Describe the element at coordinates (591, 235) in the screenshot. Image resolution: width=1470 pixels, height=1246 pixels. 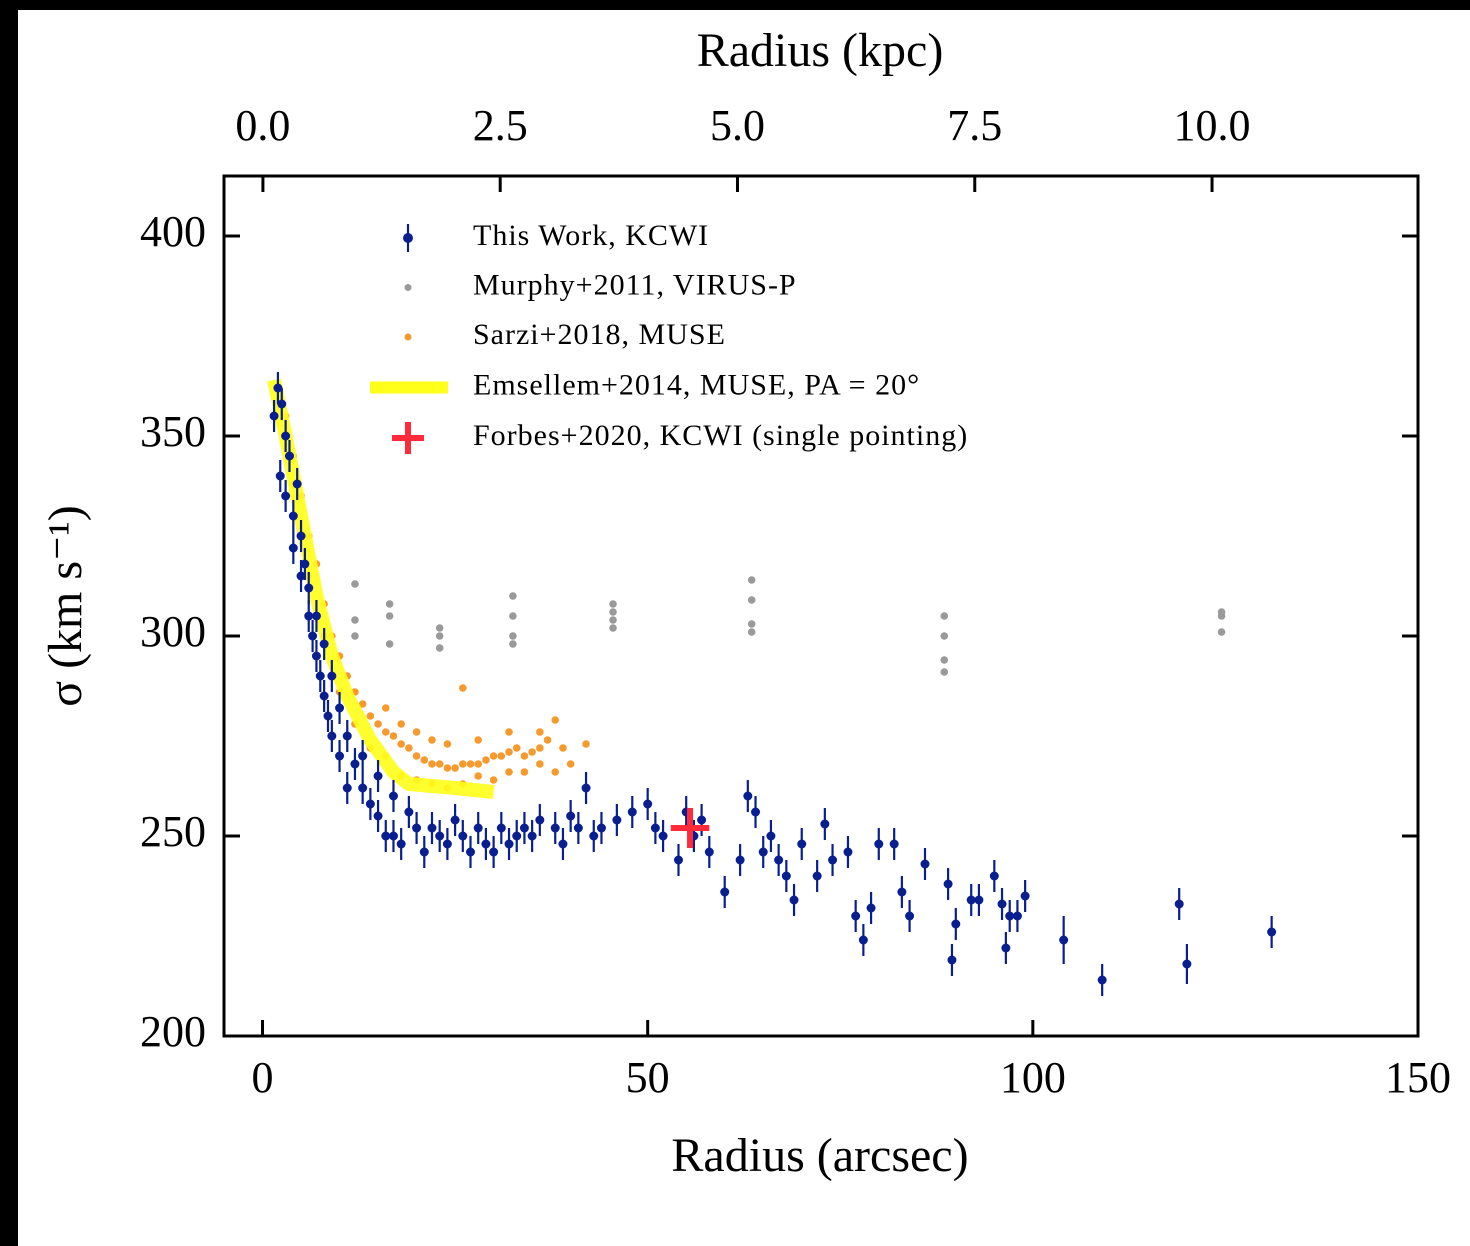
I see `legend-label: This Work, KCWI` at that location.